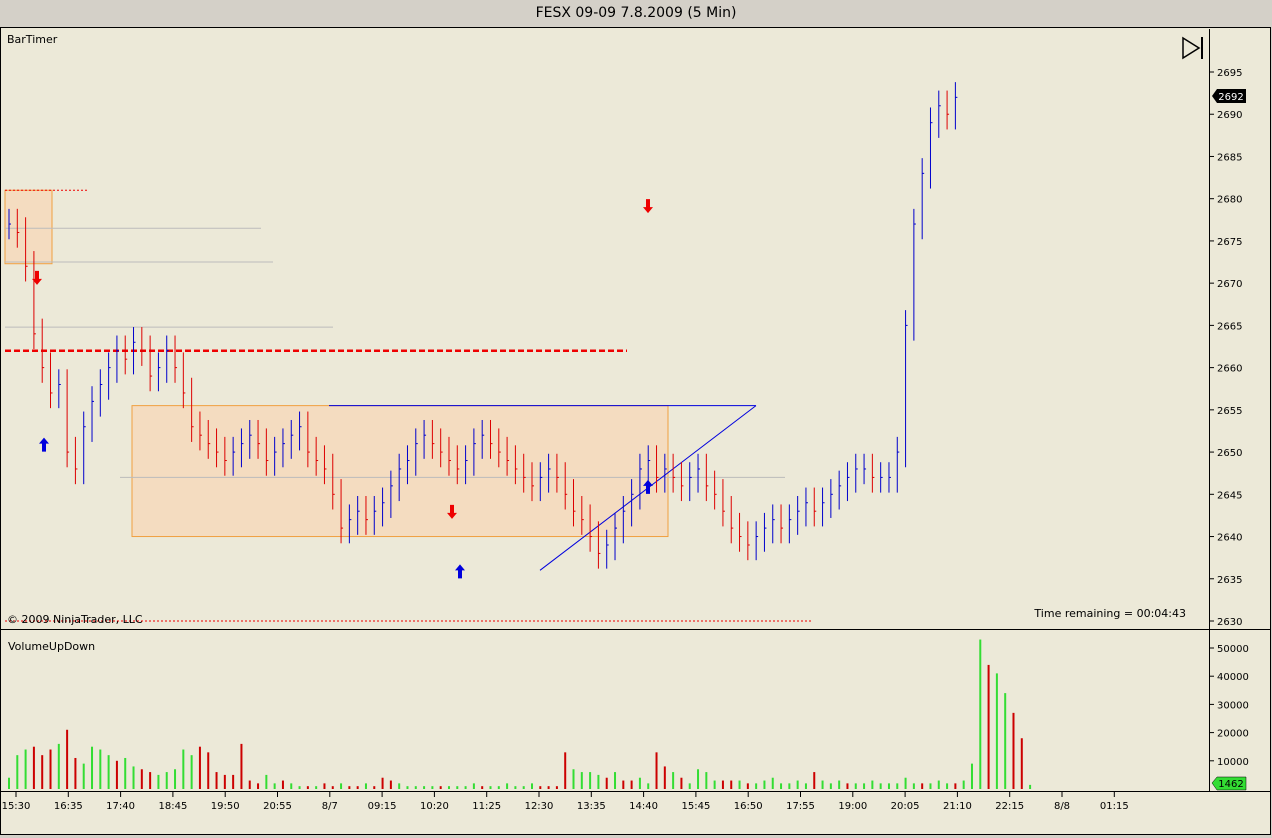 This screenshot has width=1272, height=838. Describe the element at coordinates (44, 444) in the screenshot. I see `buy-arrow-icon` at that location.